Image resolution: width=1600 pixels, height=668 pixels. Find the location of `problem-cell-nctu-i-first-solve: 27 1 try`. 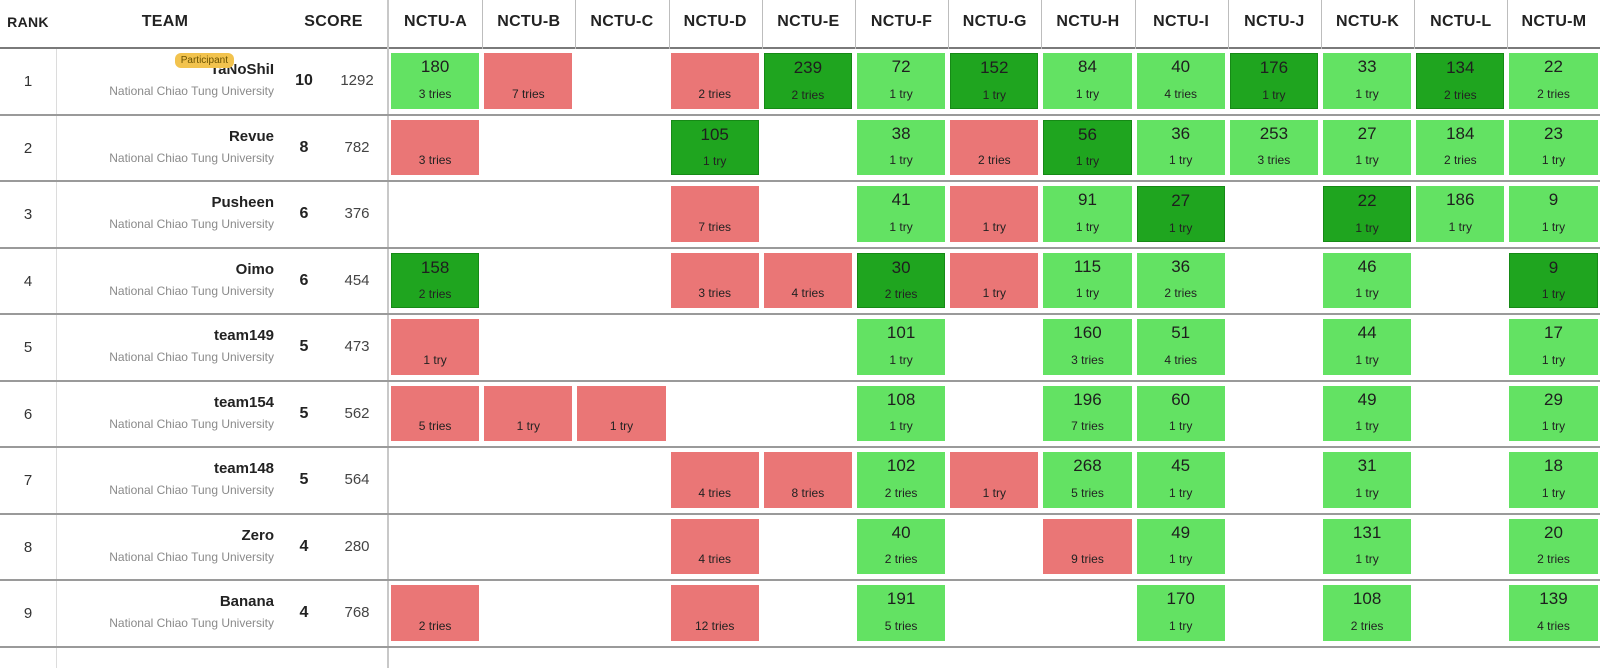

problem-cell-nctu-i-first-solve: 27 1 try is located at coordinates (1180, 214).